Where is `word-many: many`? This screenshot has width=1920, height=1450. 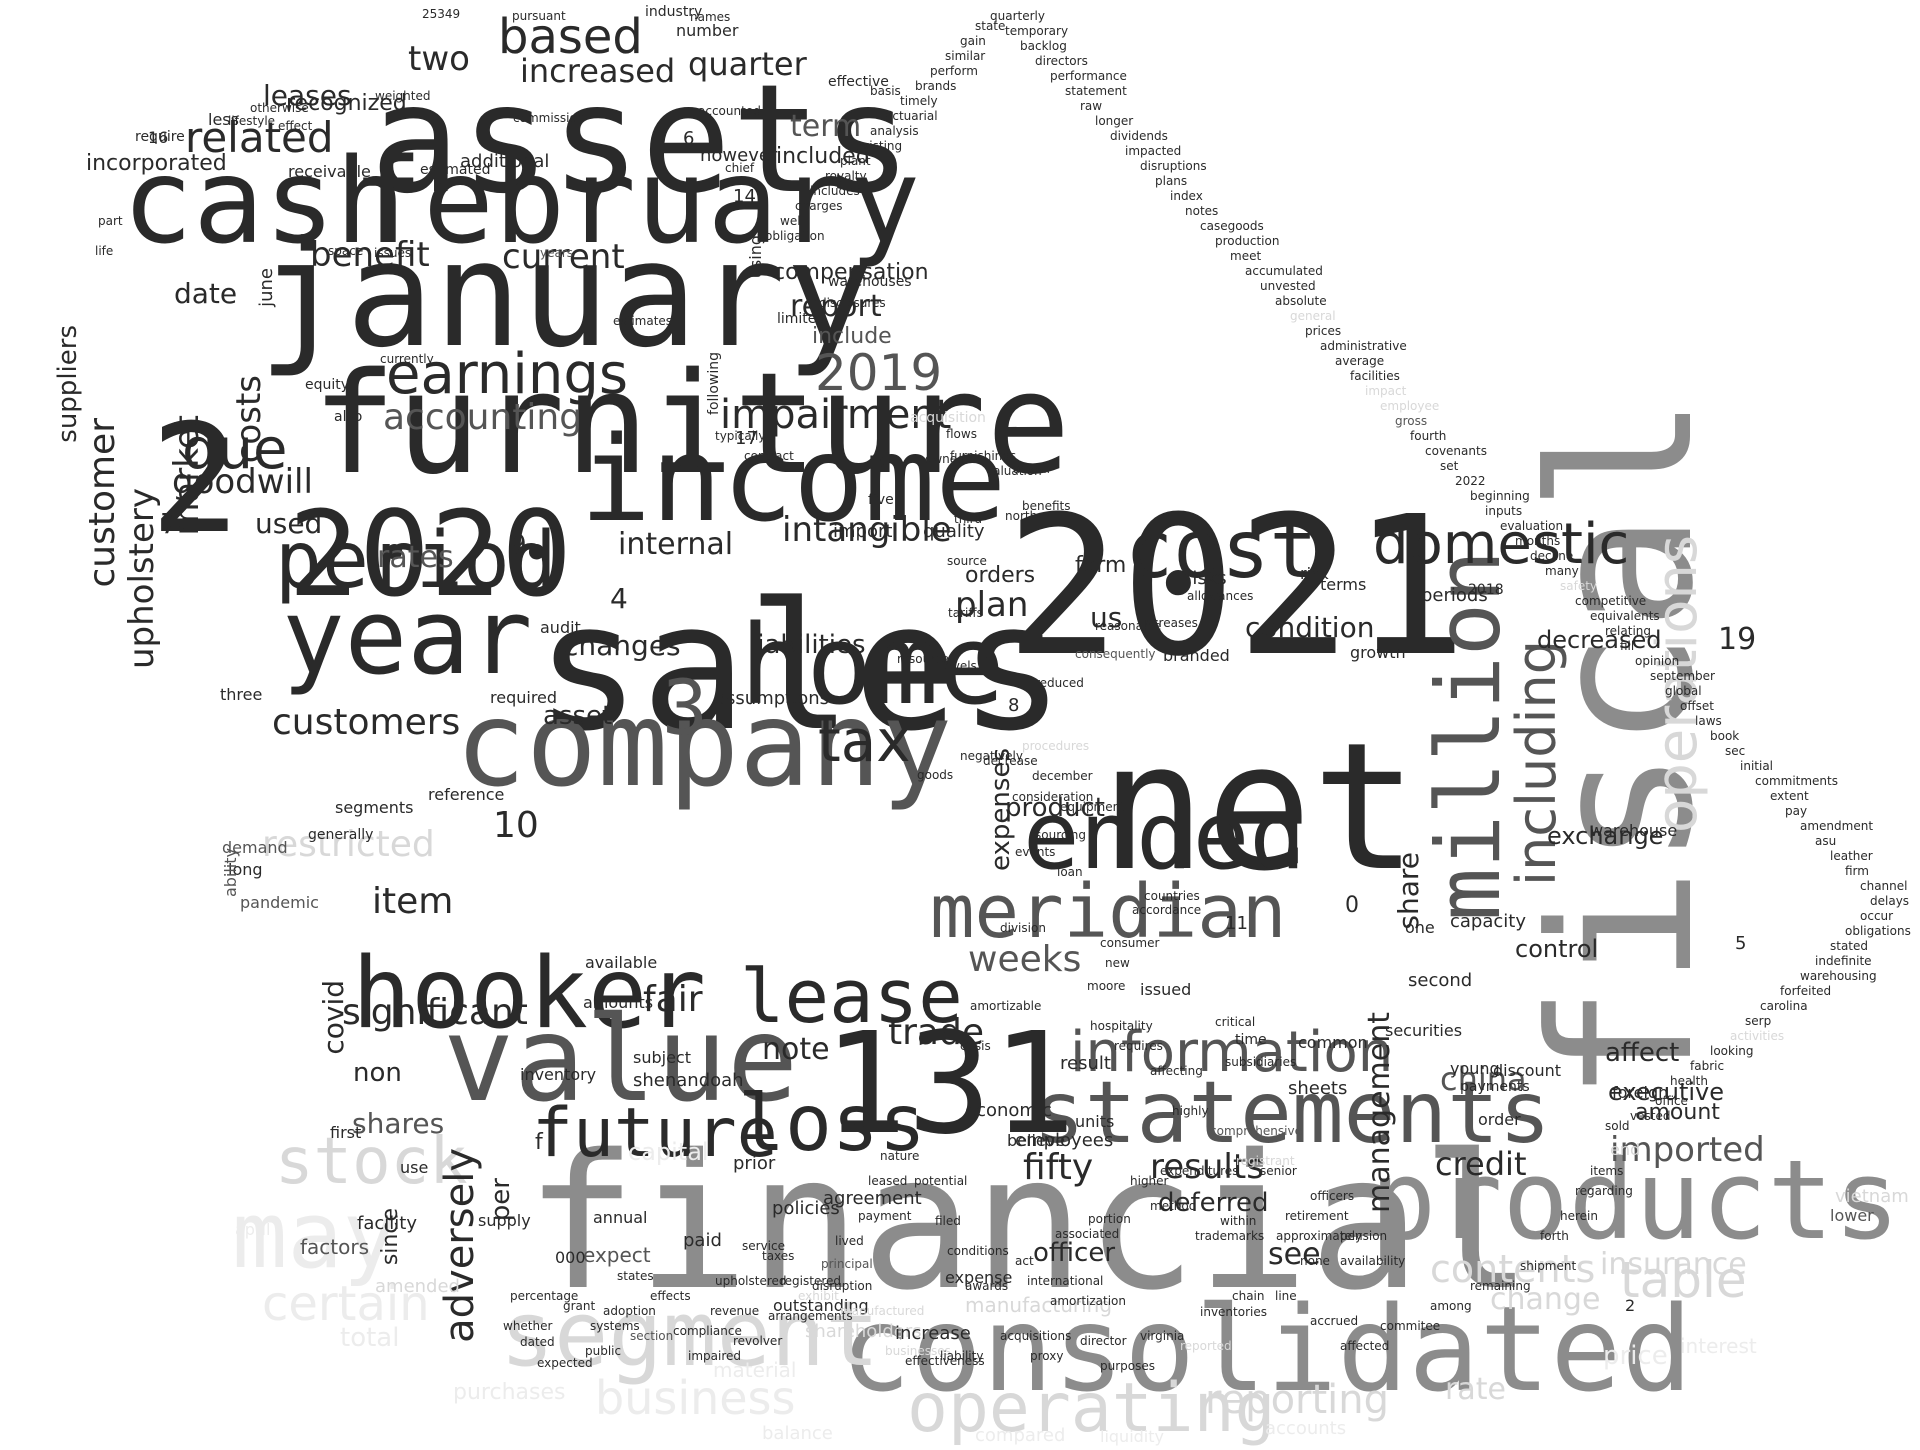
word-many: many is located at coordinates (1562, 571).